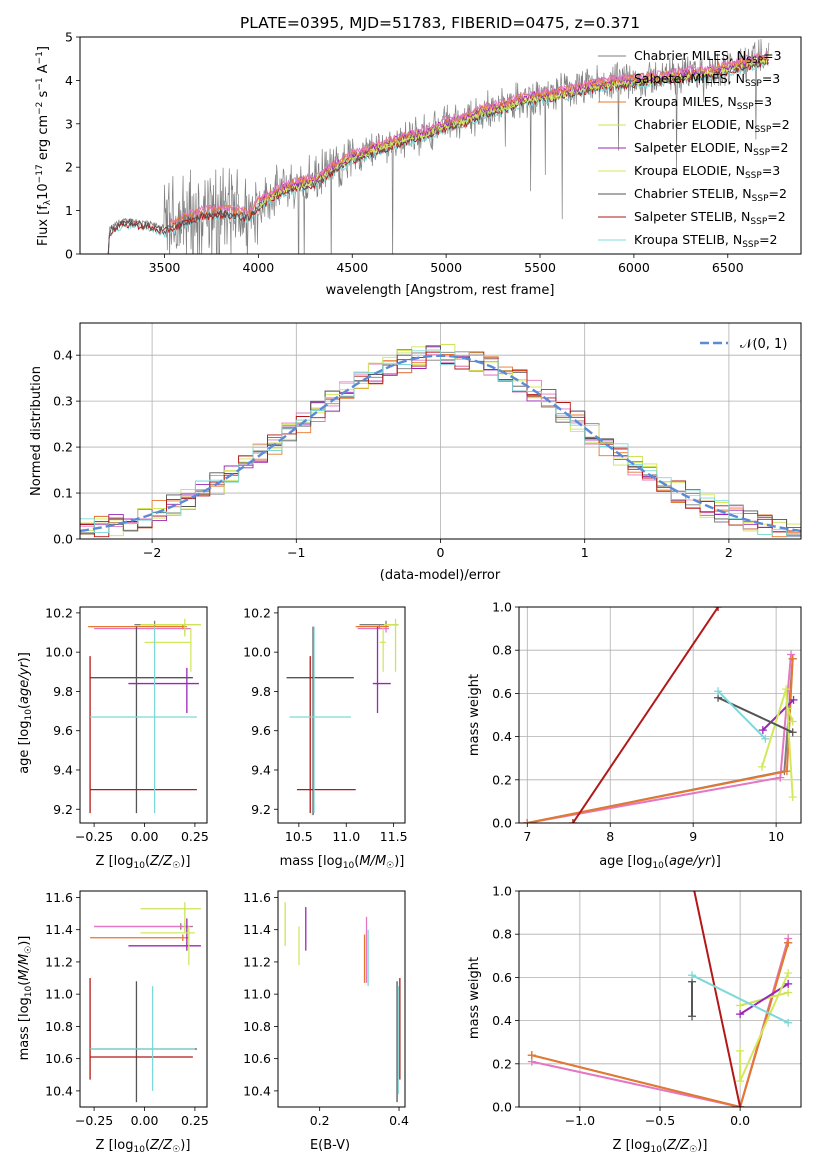  Describe the element at coordinates (326, 1009) in the screenshot. I see `mass-vs-ebv-panel: 0.2 0.4 10.4 10.6 10.8 11.0 11.2 11.4 11.6` at that location.